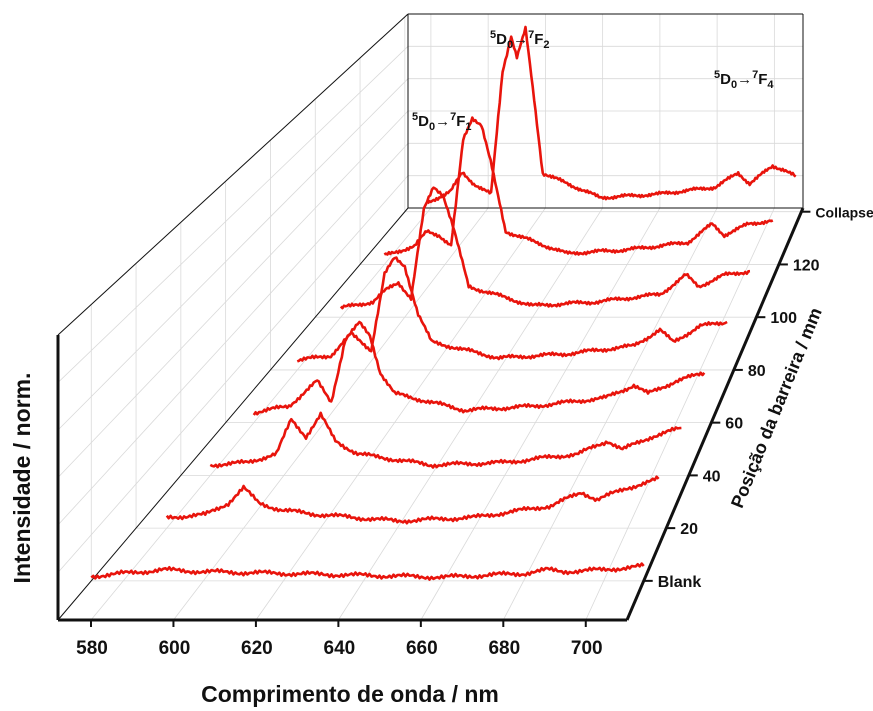 Image resolution: width=873 pixels, height=711 pixels. Describe the element at coordinates (504, 648) in the screenshot. I see `x-tick-label: 680` at that location.